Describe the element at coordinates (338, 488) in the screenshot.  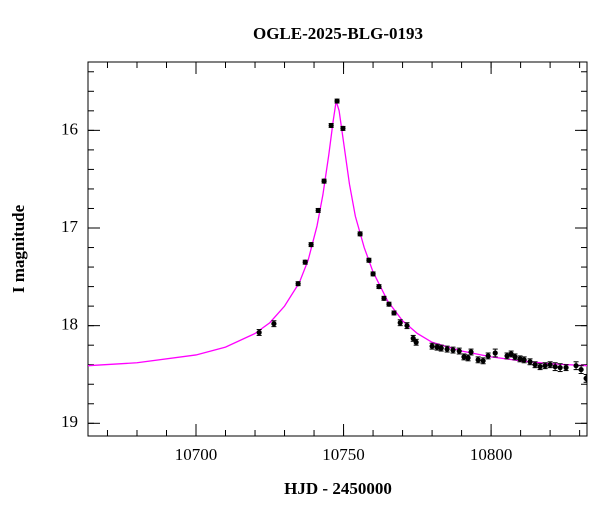
I see `x-axis-label: HJD - 2450000` at that location.